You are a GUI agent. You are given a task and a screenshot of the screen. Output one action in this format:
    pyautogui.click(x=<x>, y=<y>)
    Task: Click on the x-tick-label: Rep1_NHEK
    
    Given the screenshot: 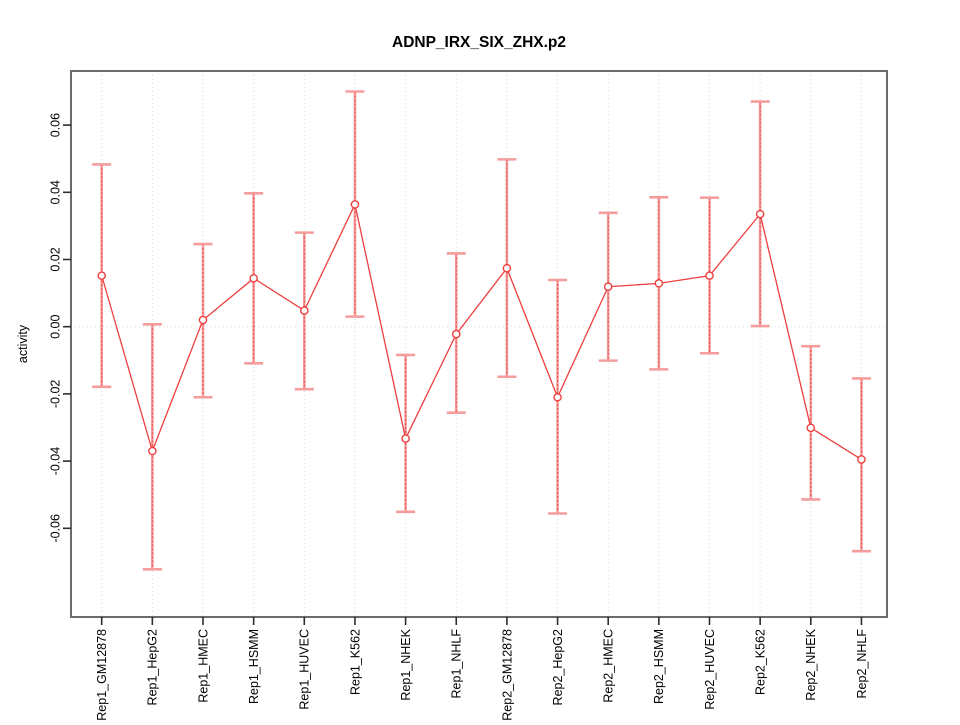 What is the action you would take?
    pyautogui.click(x=406, y=664)
    